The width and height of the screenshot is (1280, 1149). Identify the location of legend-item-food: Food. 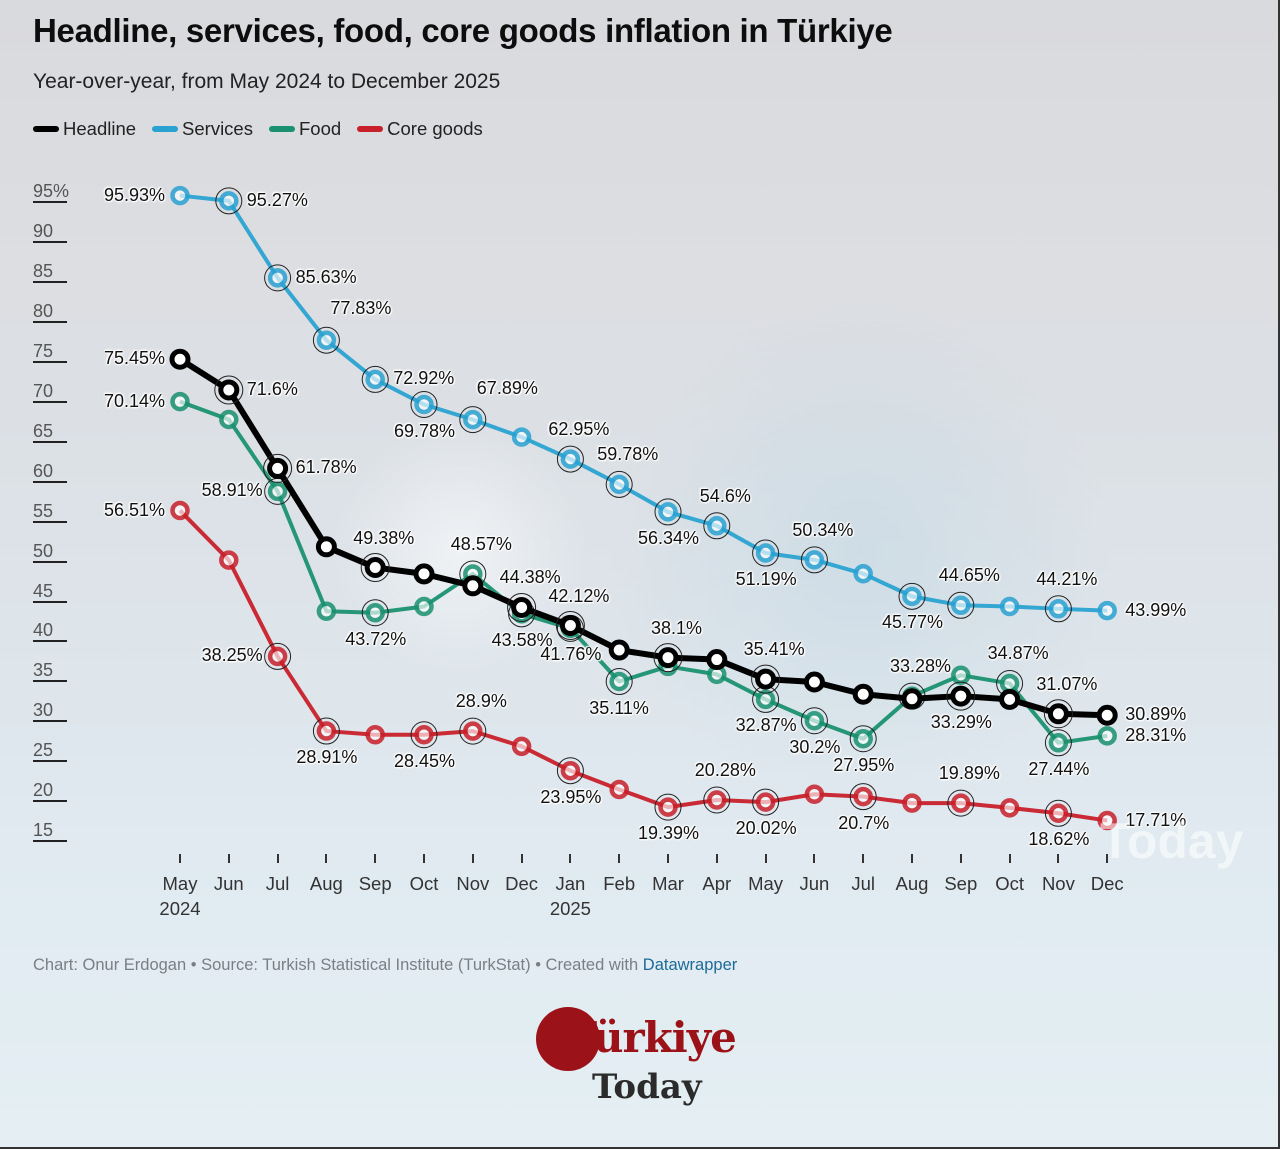
(304, 129).